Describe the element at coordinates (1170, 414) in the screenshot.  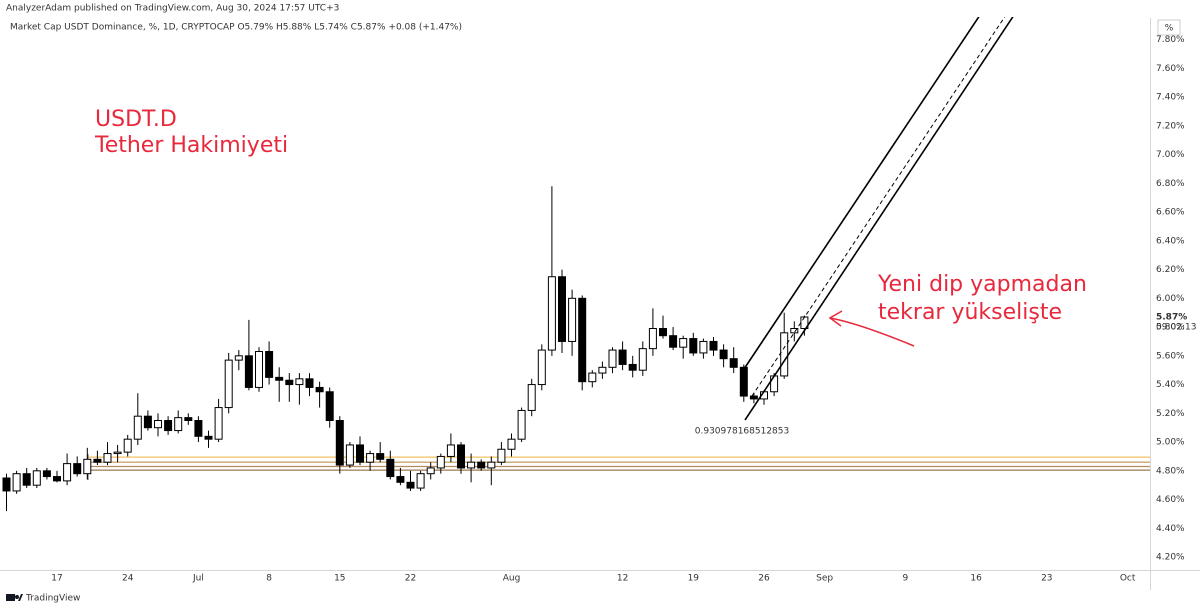
I see `y-tick-label: 5.20%` at that location.